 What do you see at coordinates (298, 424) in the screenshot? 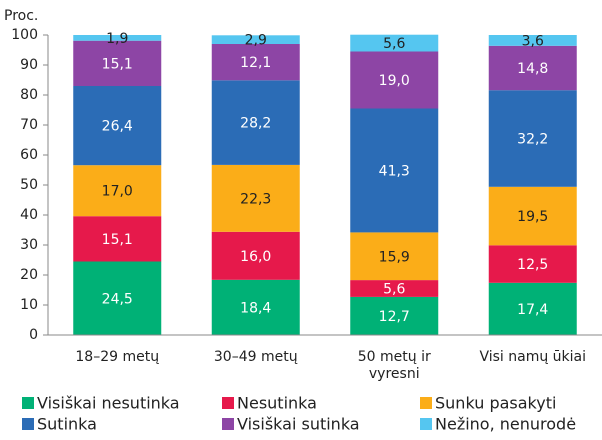
I see `legend-label: Visiškai sutinka` at bounding box center [298, 424].